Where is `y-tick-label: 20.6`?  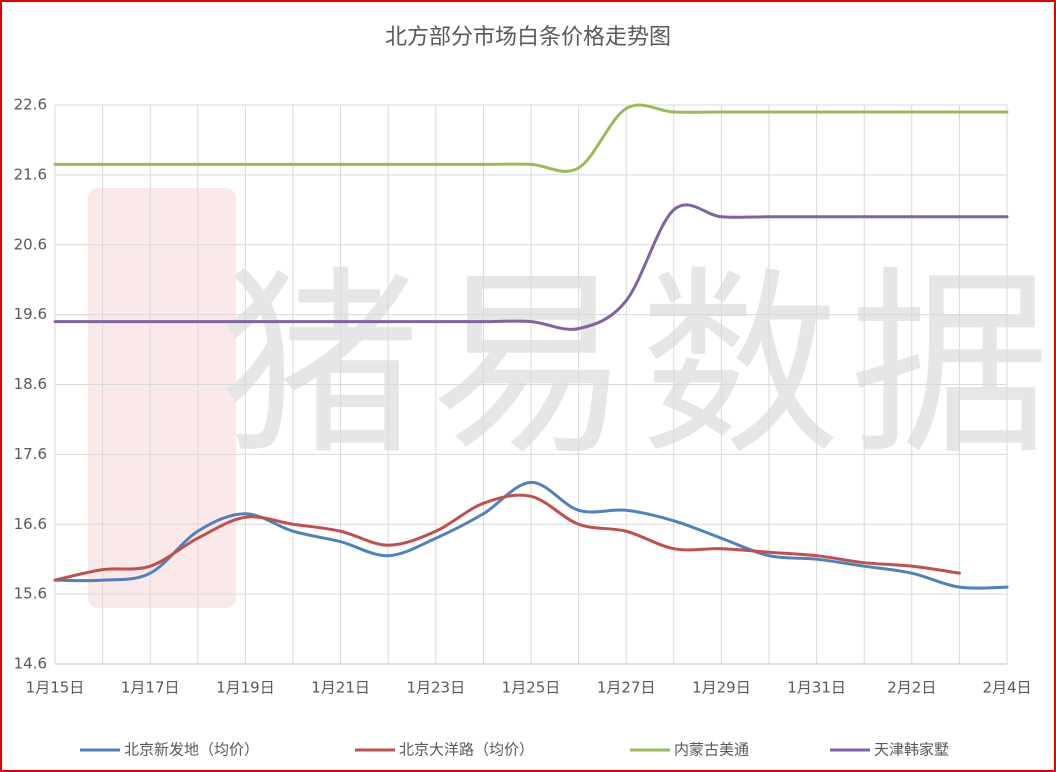
y-tick-label: 20.6 is located at coordinates (30, 244).